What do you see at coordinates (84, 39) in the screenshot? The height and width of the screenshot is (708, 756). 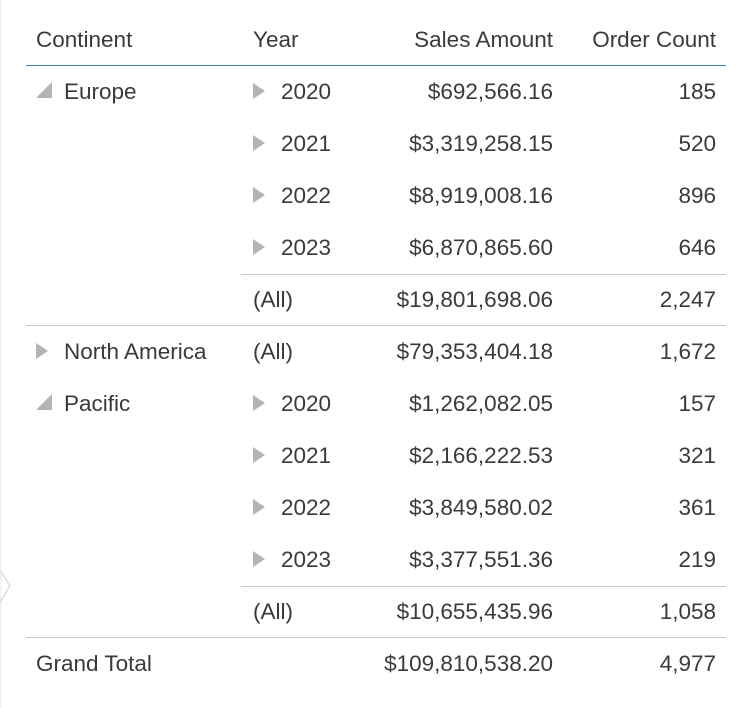 I see `column-header-continent: Continent` at bounding box center [84, 39].